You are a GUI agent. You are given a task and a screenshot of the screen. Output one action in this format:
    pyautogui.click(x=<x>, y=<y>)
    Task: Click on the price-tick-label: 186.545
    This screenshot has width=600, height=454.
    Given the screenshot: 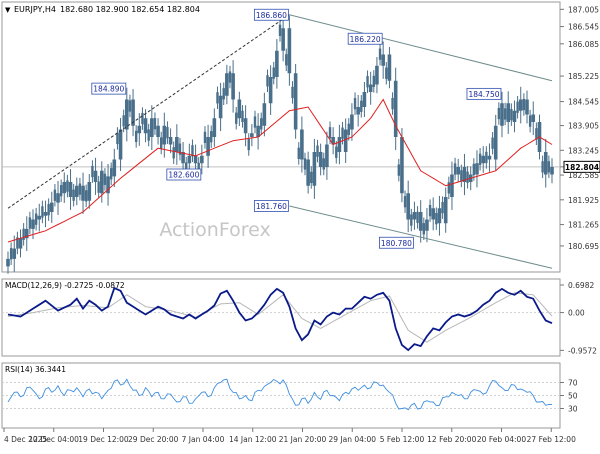 What is the action you would take?
    pyautogui.click(x=583, y=27)
    